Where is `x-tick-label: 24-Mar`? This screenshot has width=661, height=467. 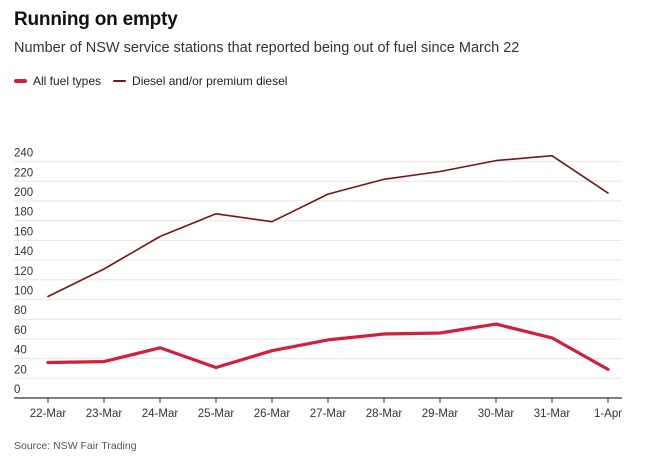 x-tick-label: 24-Mar is located at coordinates (160, 414).